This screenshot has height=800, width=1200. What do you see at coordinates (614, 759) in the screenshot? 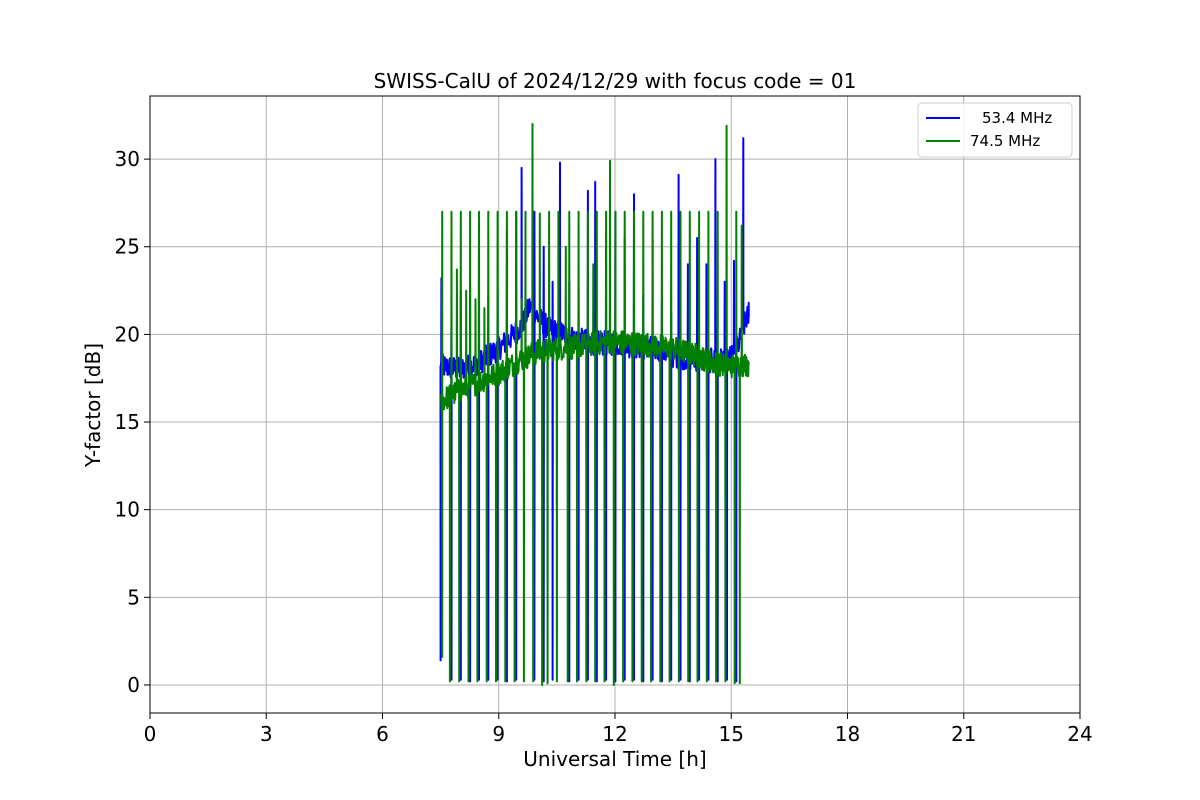
I see `x-axis-label: Universal Time [h]` at bounding box center [614, 759].